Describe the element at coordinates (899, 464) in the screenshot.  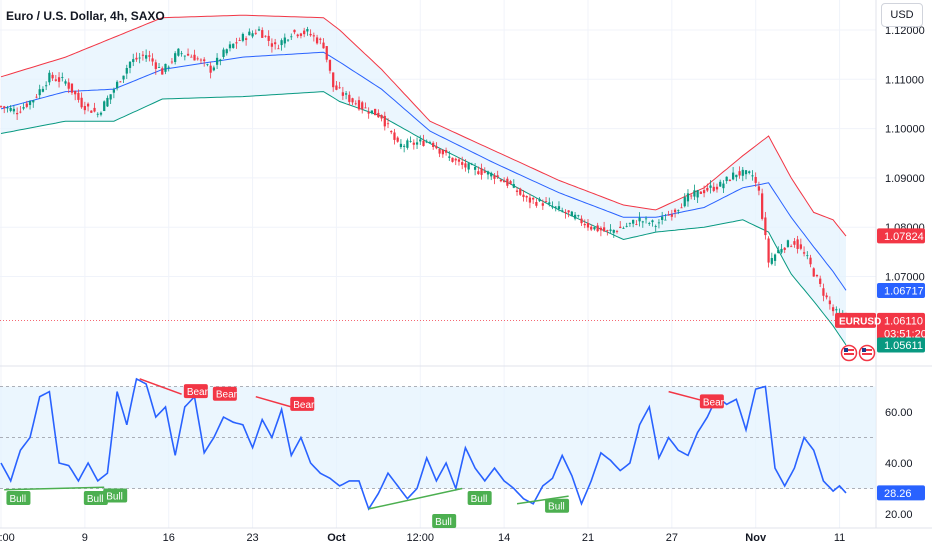
I see `rsi-tick-label: 40.00` at that location.